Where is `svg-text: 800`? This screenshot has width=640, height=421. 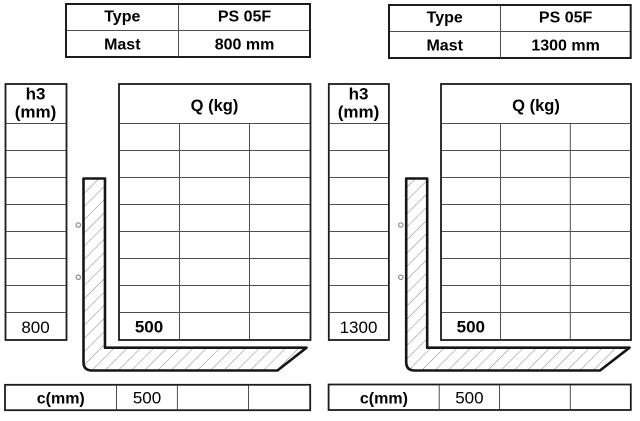 svg-text: 800 is located at coordinates (35, 327).